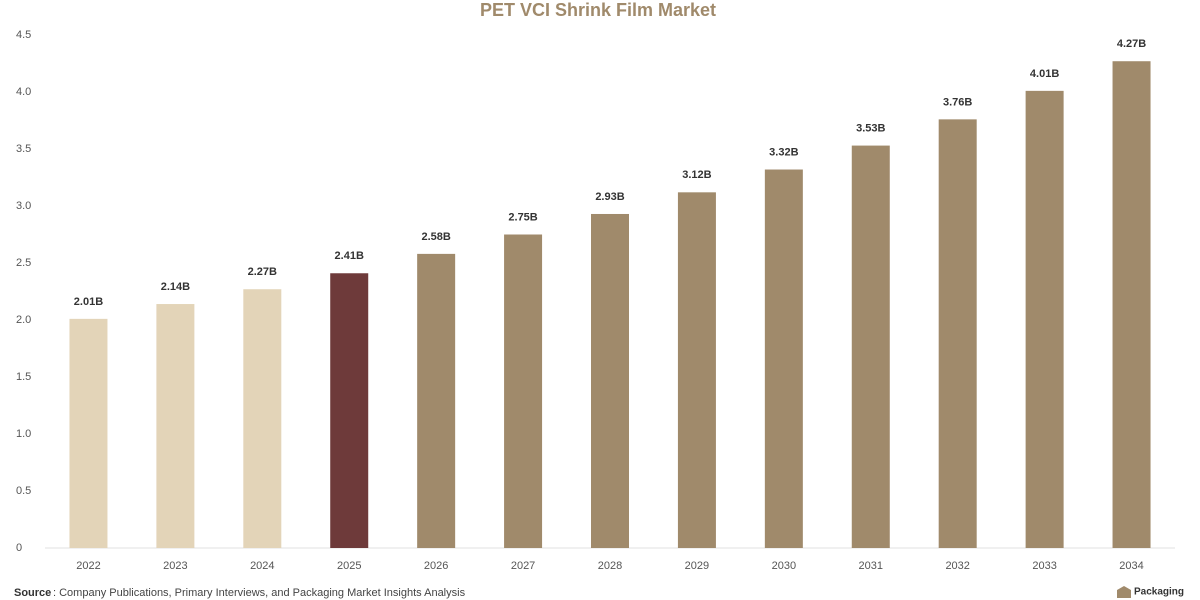  What do you see at coordinates (697, 566) in the screenshot?
I see `x-tick-label: 2029` at bounding box center [697, 566].